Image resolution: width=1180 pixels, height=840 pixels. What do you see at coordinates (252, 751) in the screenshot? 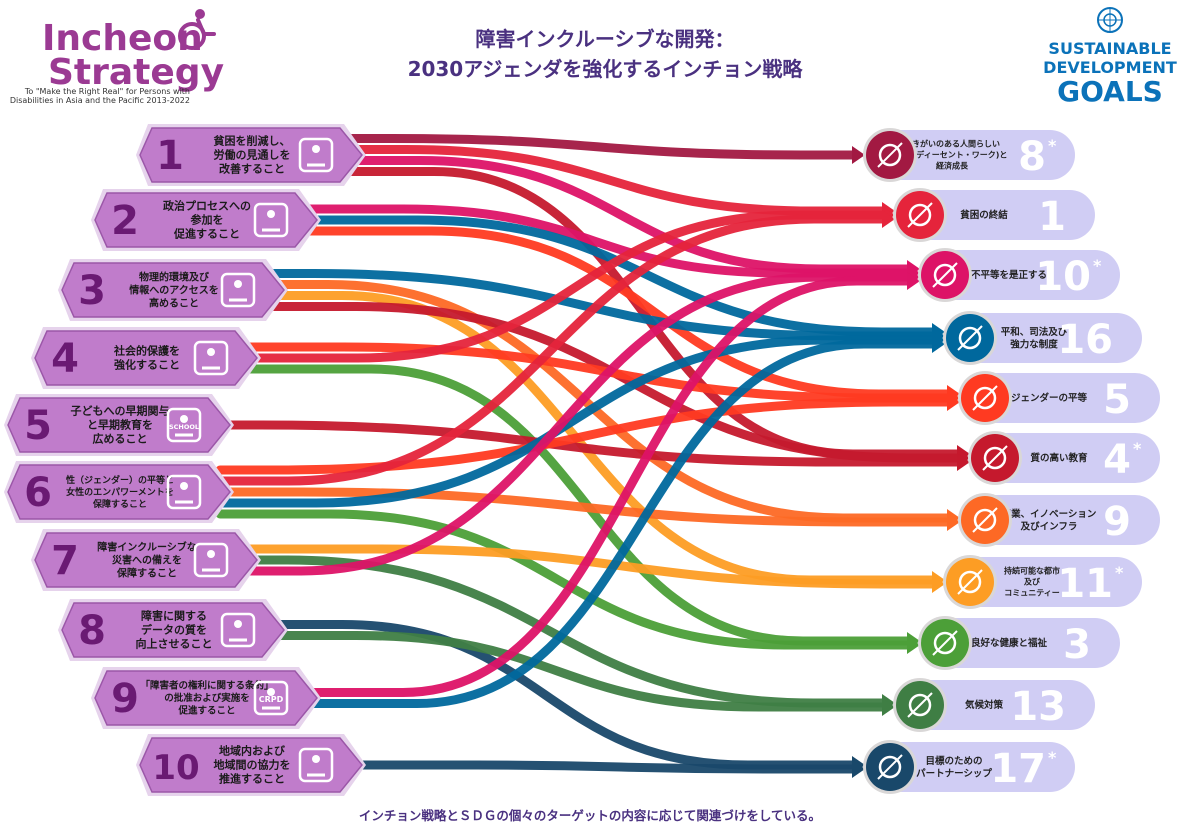
I see `goal-10-label: 地域内および` at bounding box center [252, 751].